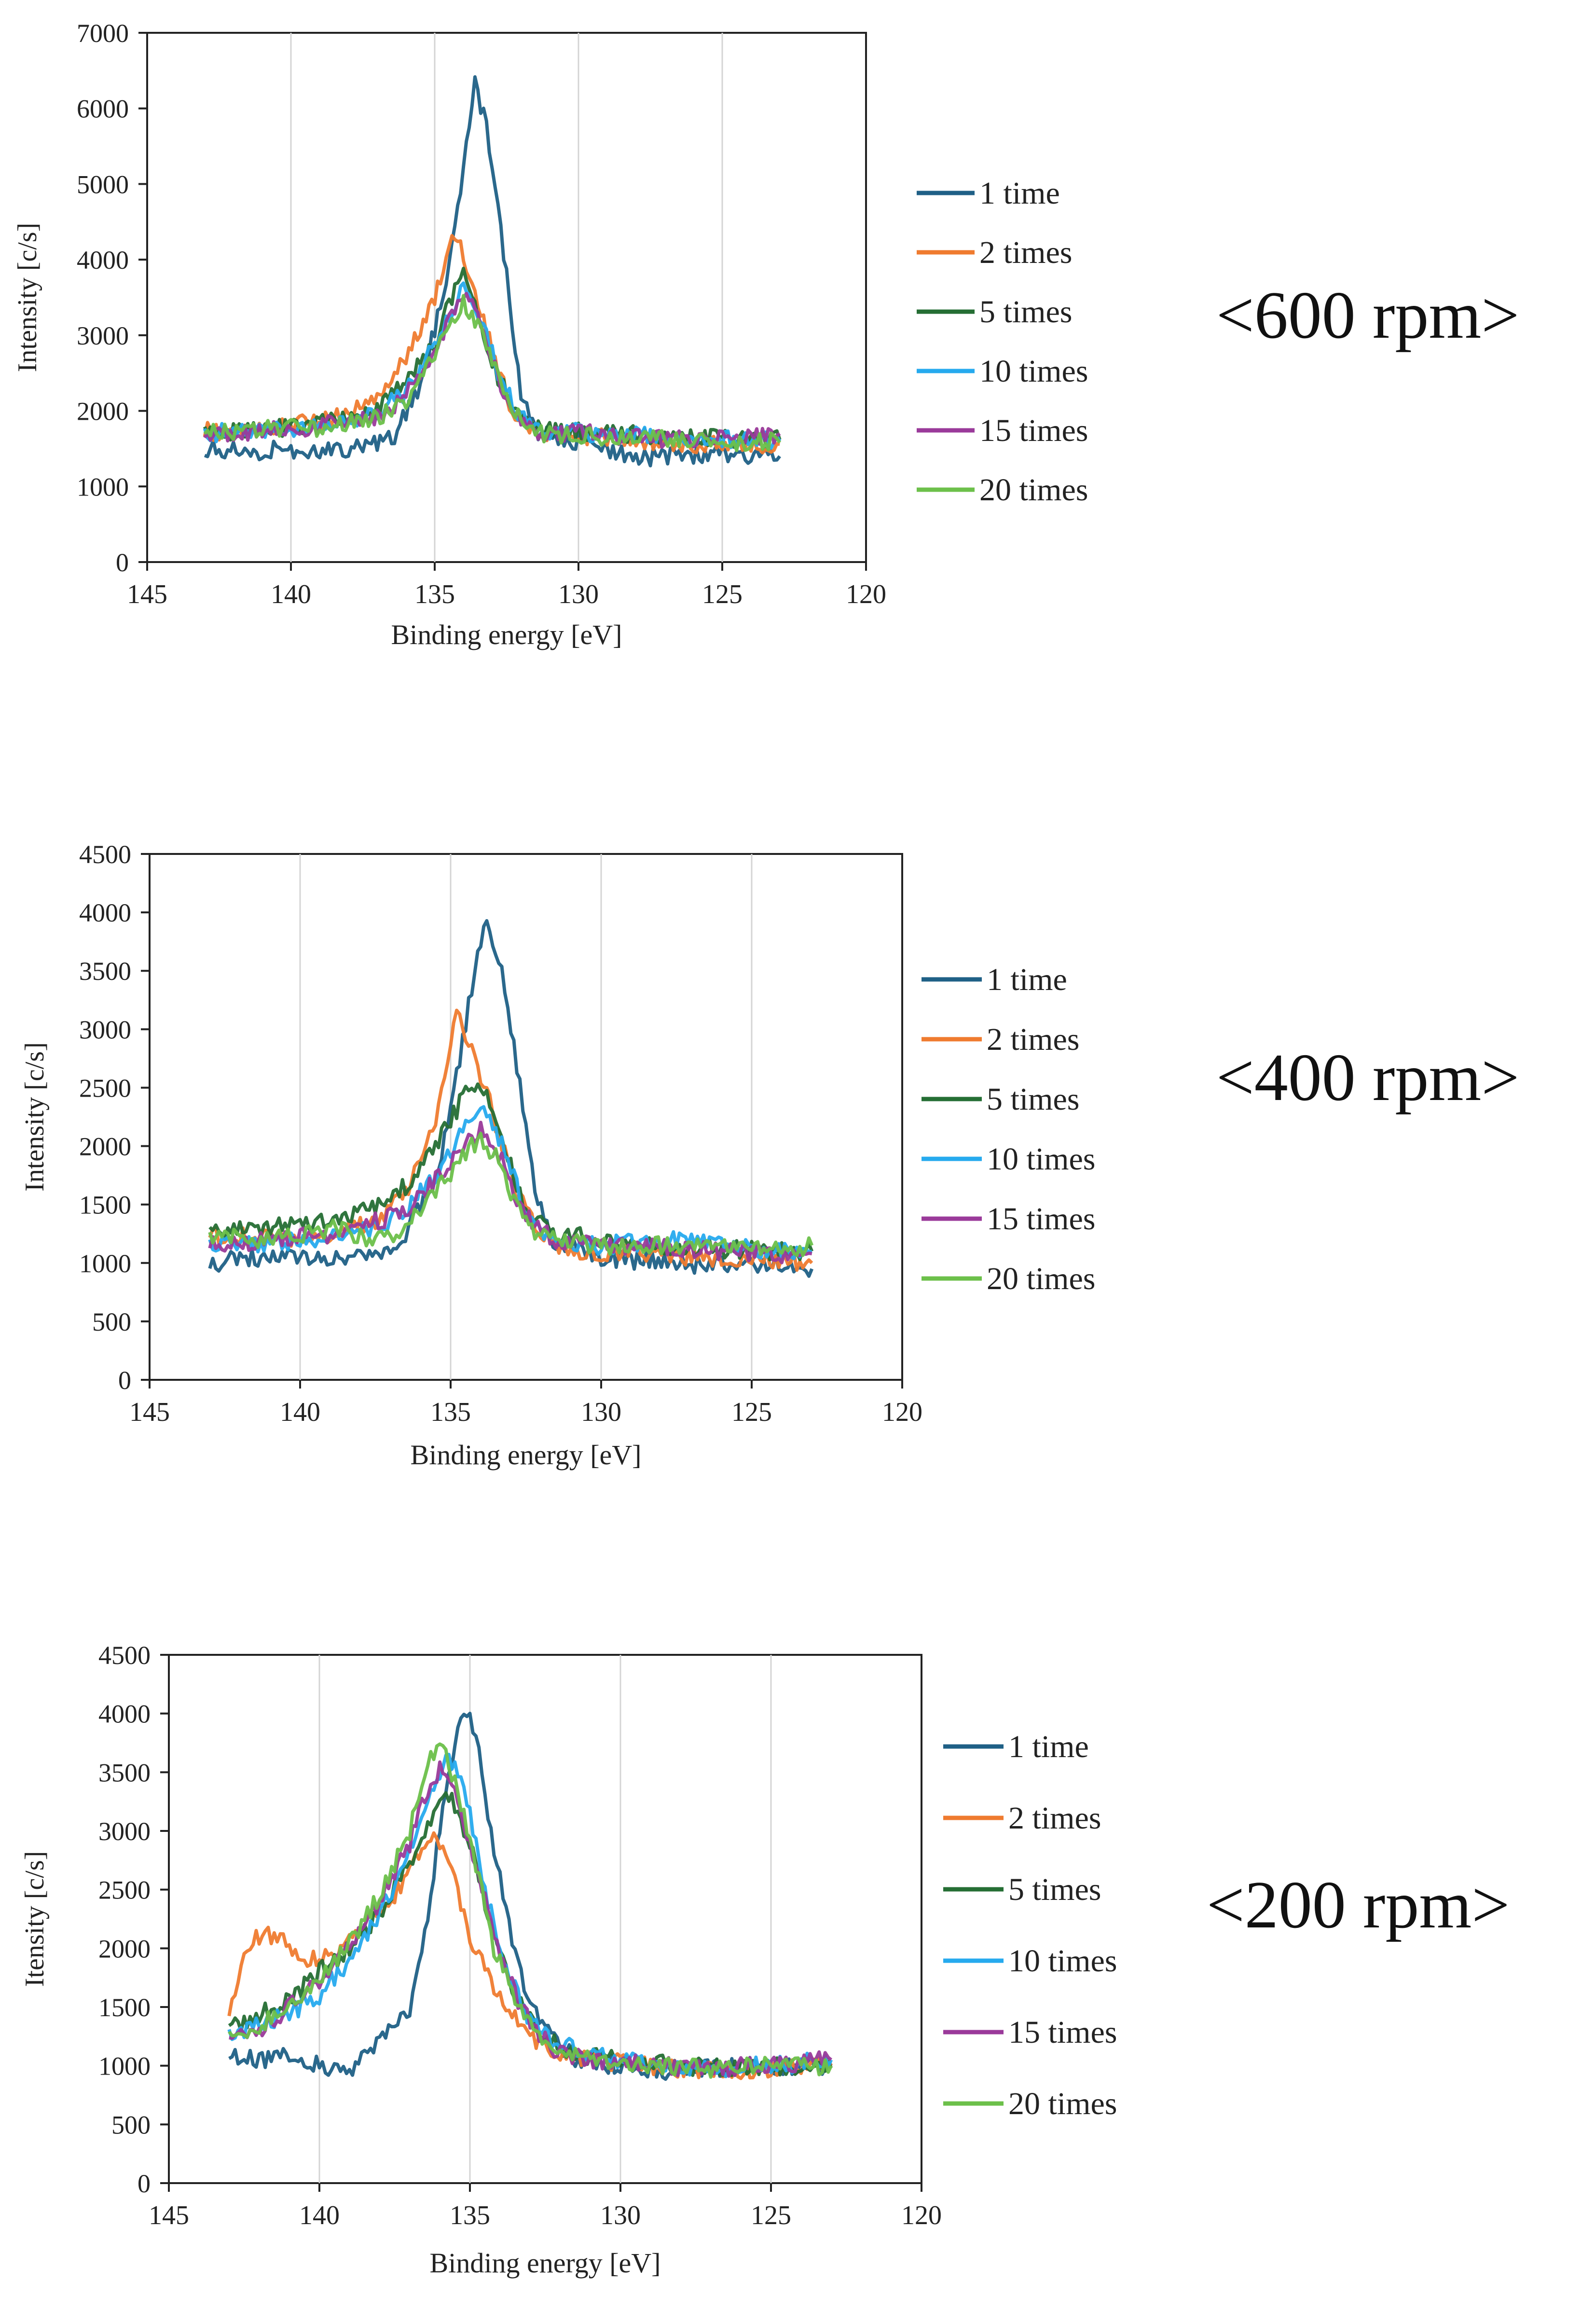  Describe the element at coordinates (35, 1919) in the screenshot. I see `y-axis-label: Itensity [c/s]` at that location.